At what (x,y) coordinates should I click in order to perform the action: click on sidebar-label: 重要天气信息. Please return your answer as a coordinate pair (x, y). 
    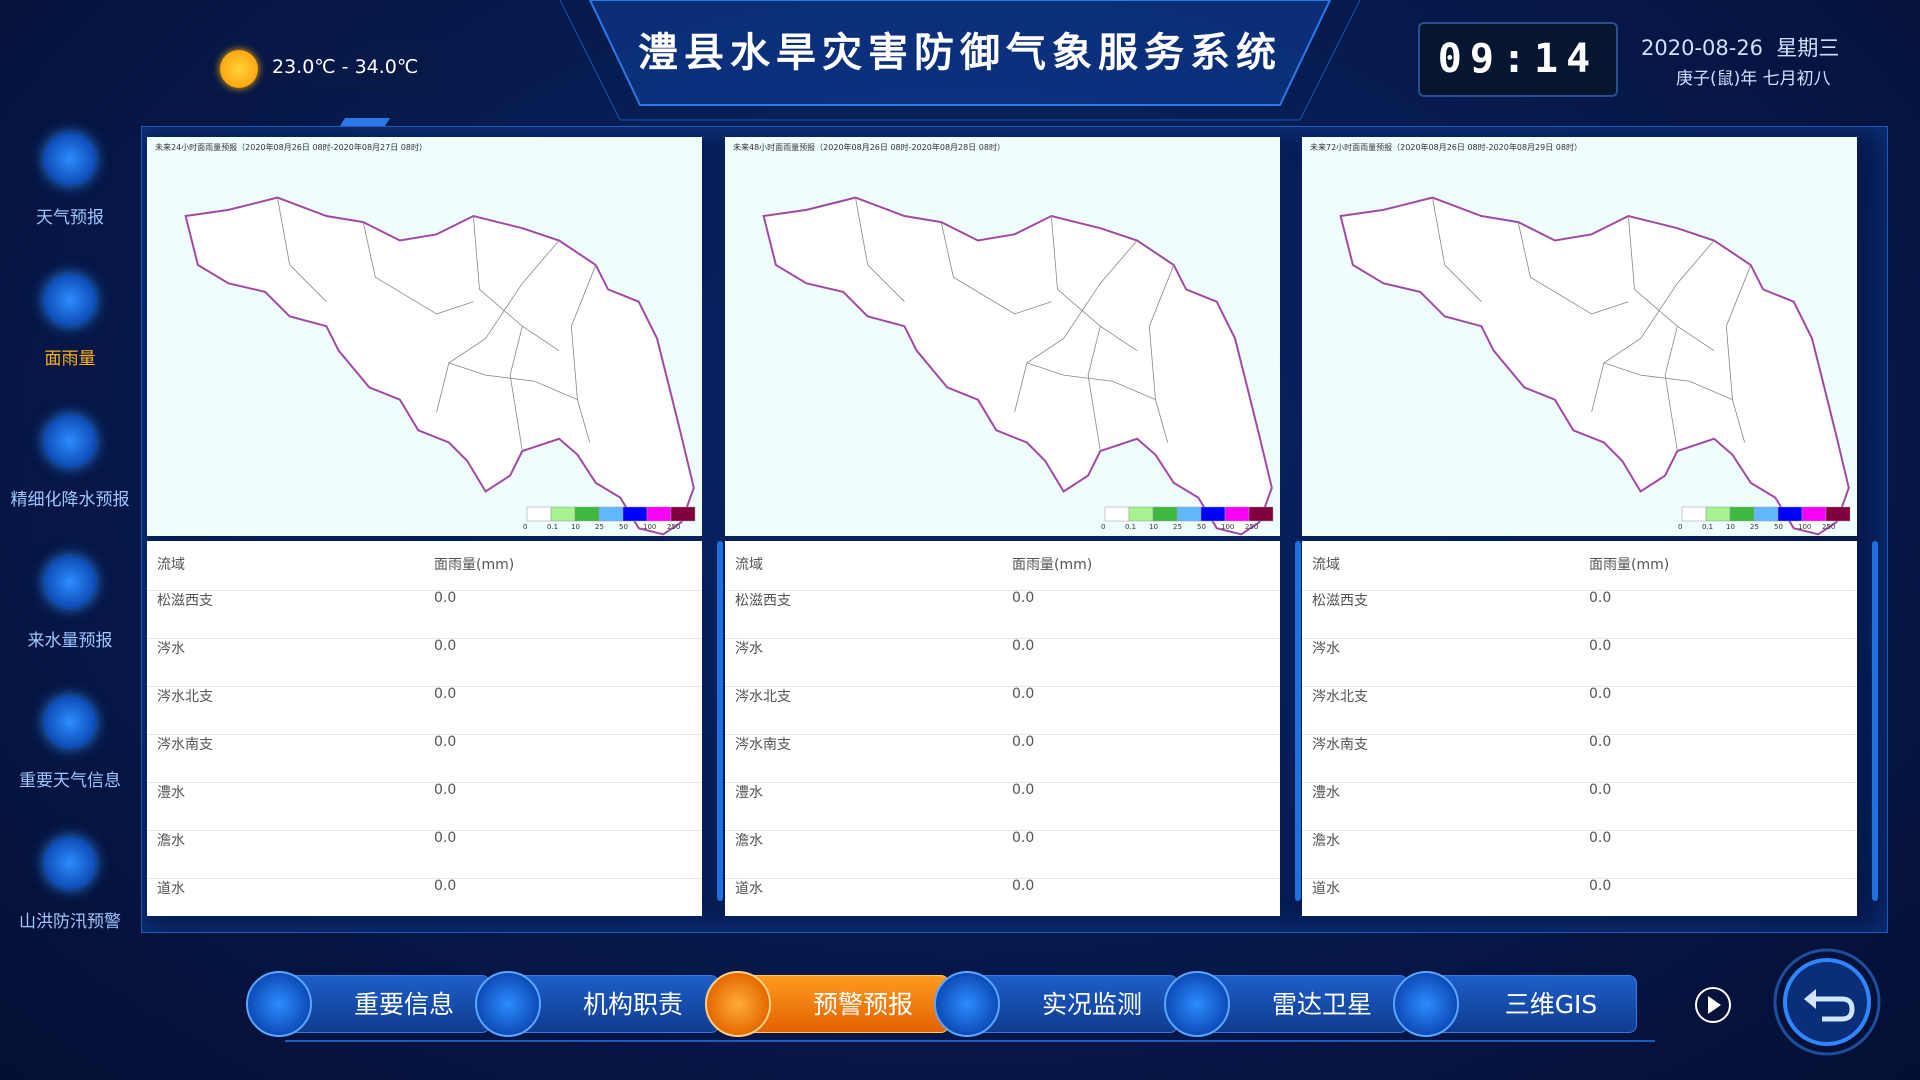
    Looking at the image, I should click on (70, 781).